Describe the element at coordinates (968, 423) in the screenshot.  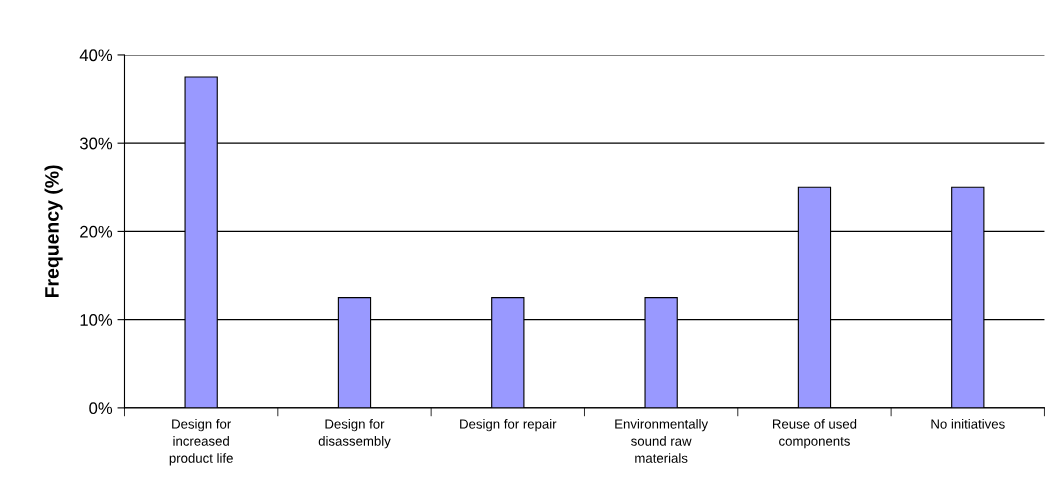
I see `x-tick-label: No initiatives` at that location.